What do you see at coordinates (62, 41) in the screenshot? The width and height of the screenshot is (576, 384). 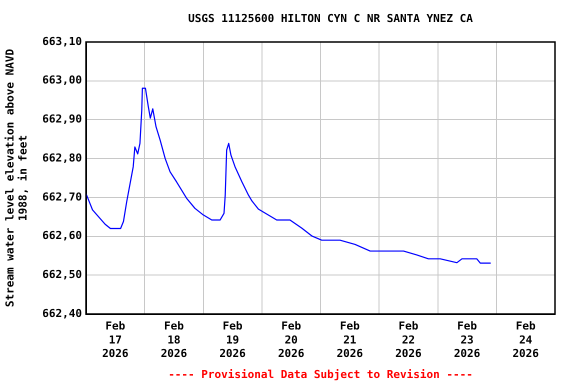 I see `y-tick-label: 663,10` at bounding box center [62, 41].